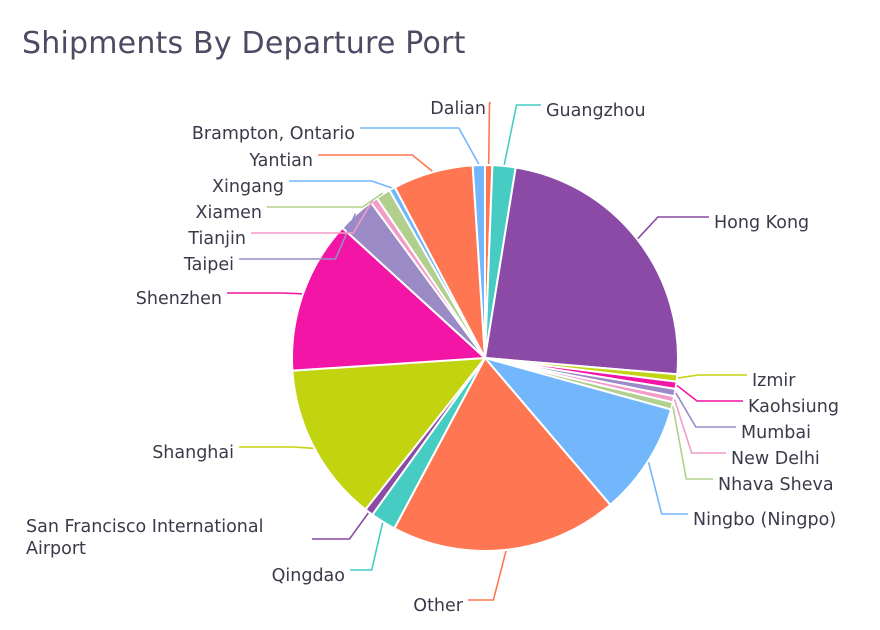  What do you see at coordinates (420, 146) in the screenshot?
I see `leader-line-brampton-ontario` at bounding box center [420, 146].